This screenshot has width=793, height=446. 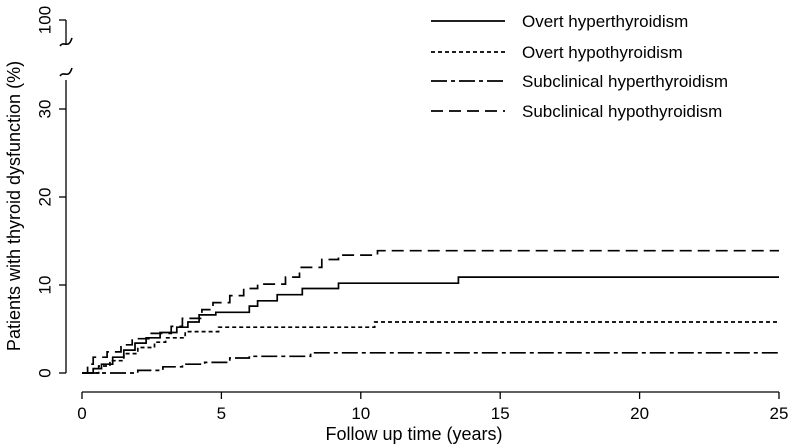 What do you see at coordinates (66, 72) in the screenshot?
I see `y-axis-break-mark-lower` at bounding box center [66, 72].